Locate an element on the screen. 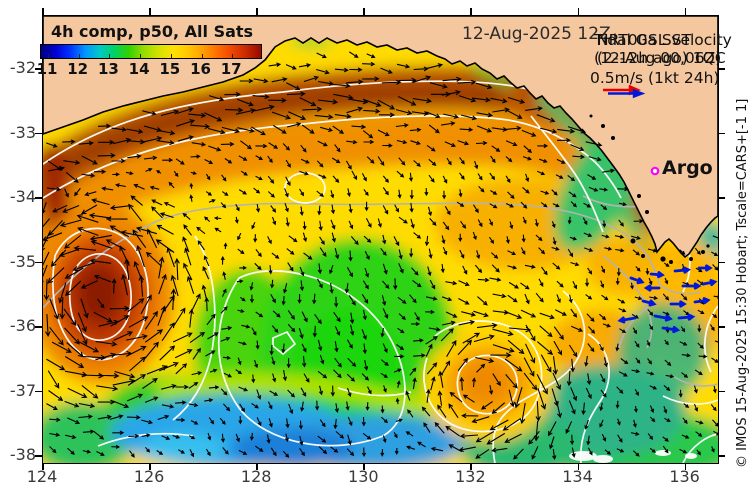  argo-float-marker is located at coordinates (655, 171).